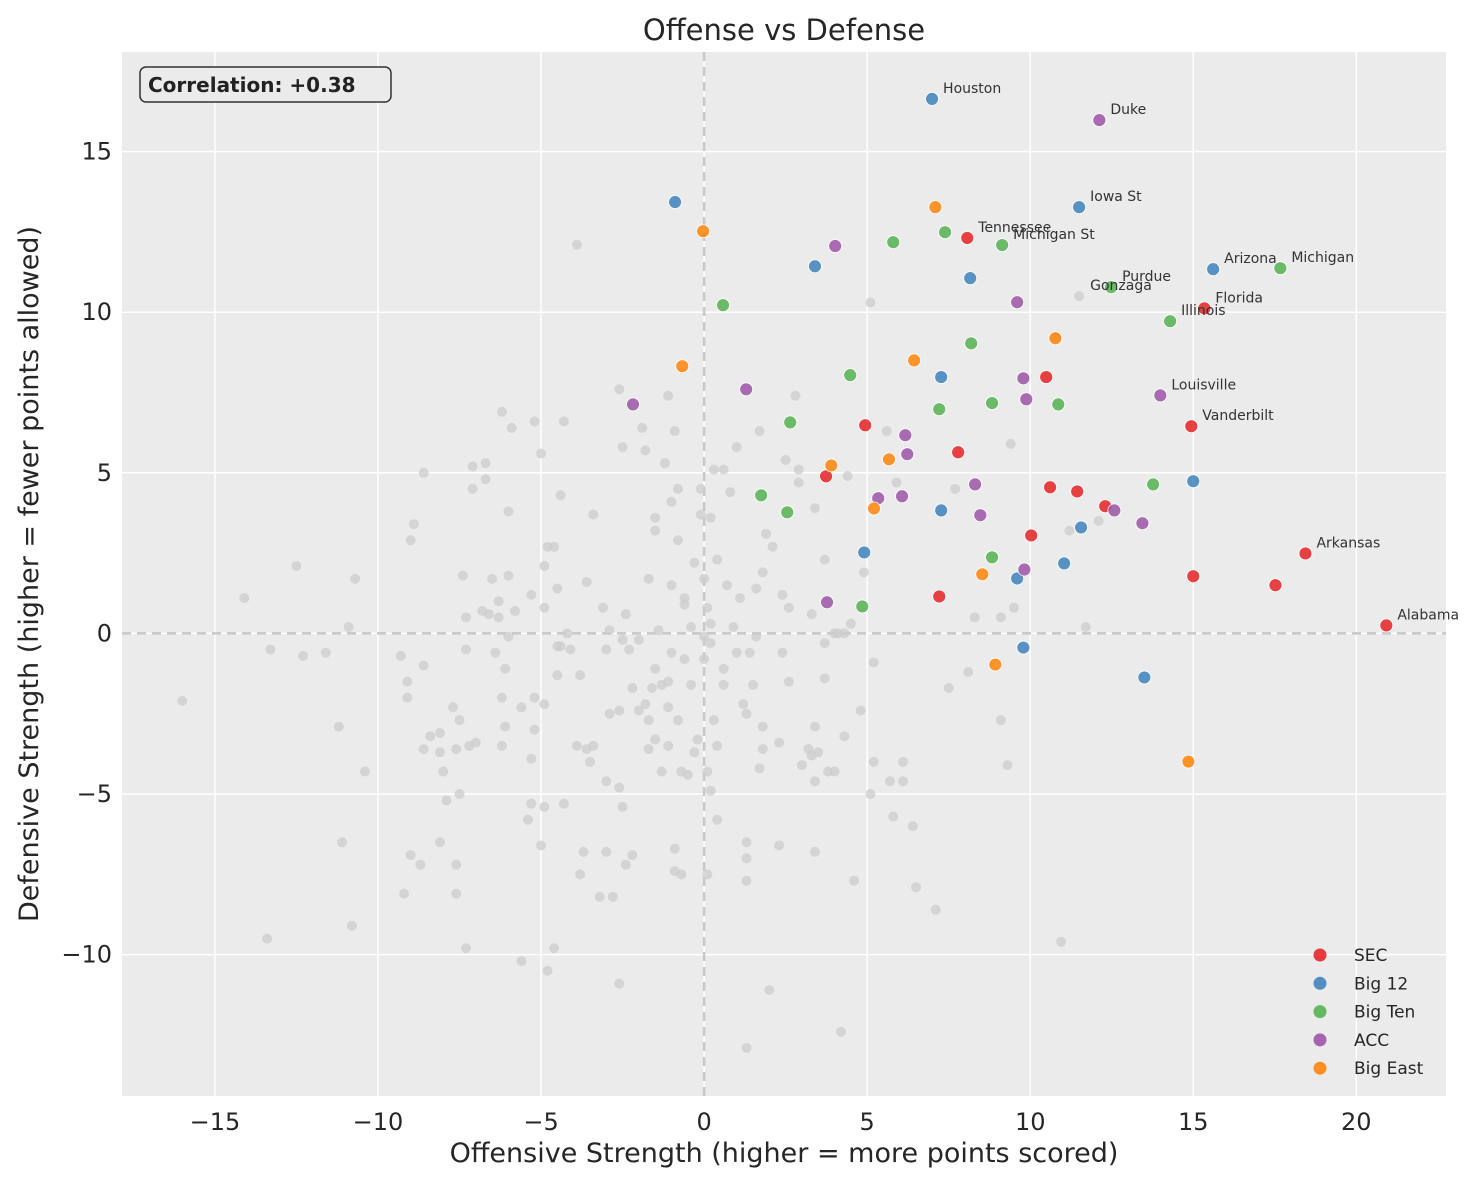 This screenshot has width=1476, height=1183. I want to click on y-tick-label: 5, so click(104, 473).